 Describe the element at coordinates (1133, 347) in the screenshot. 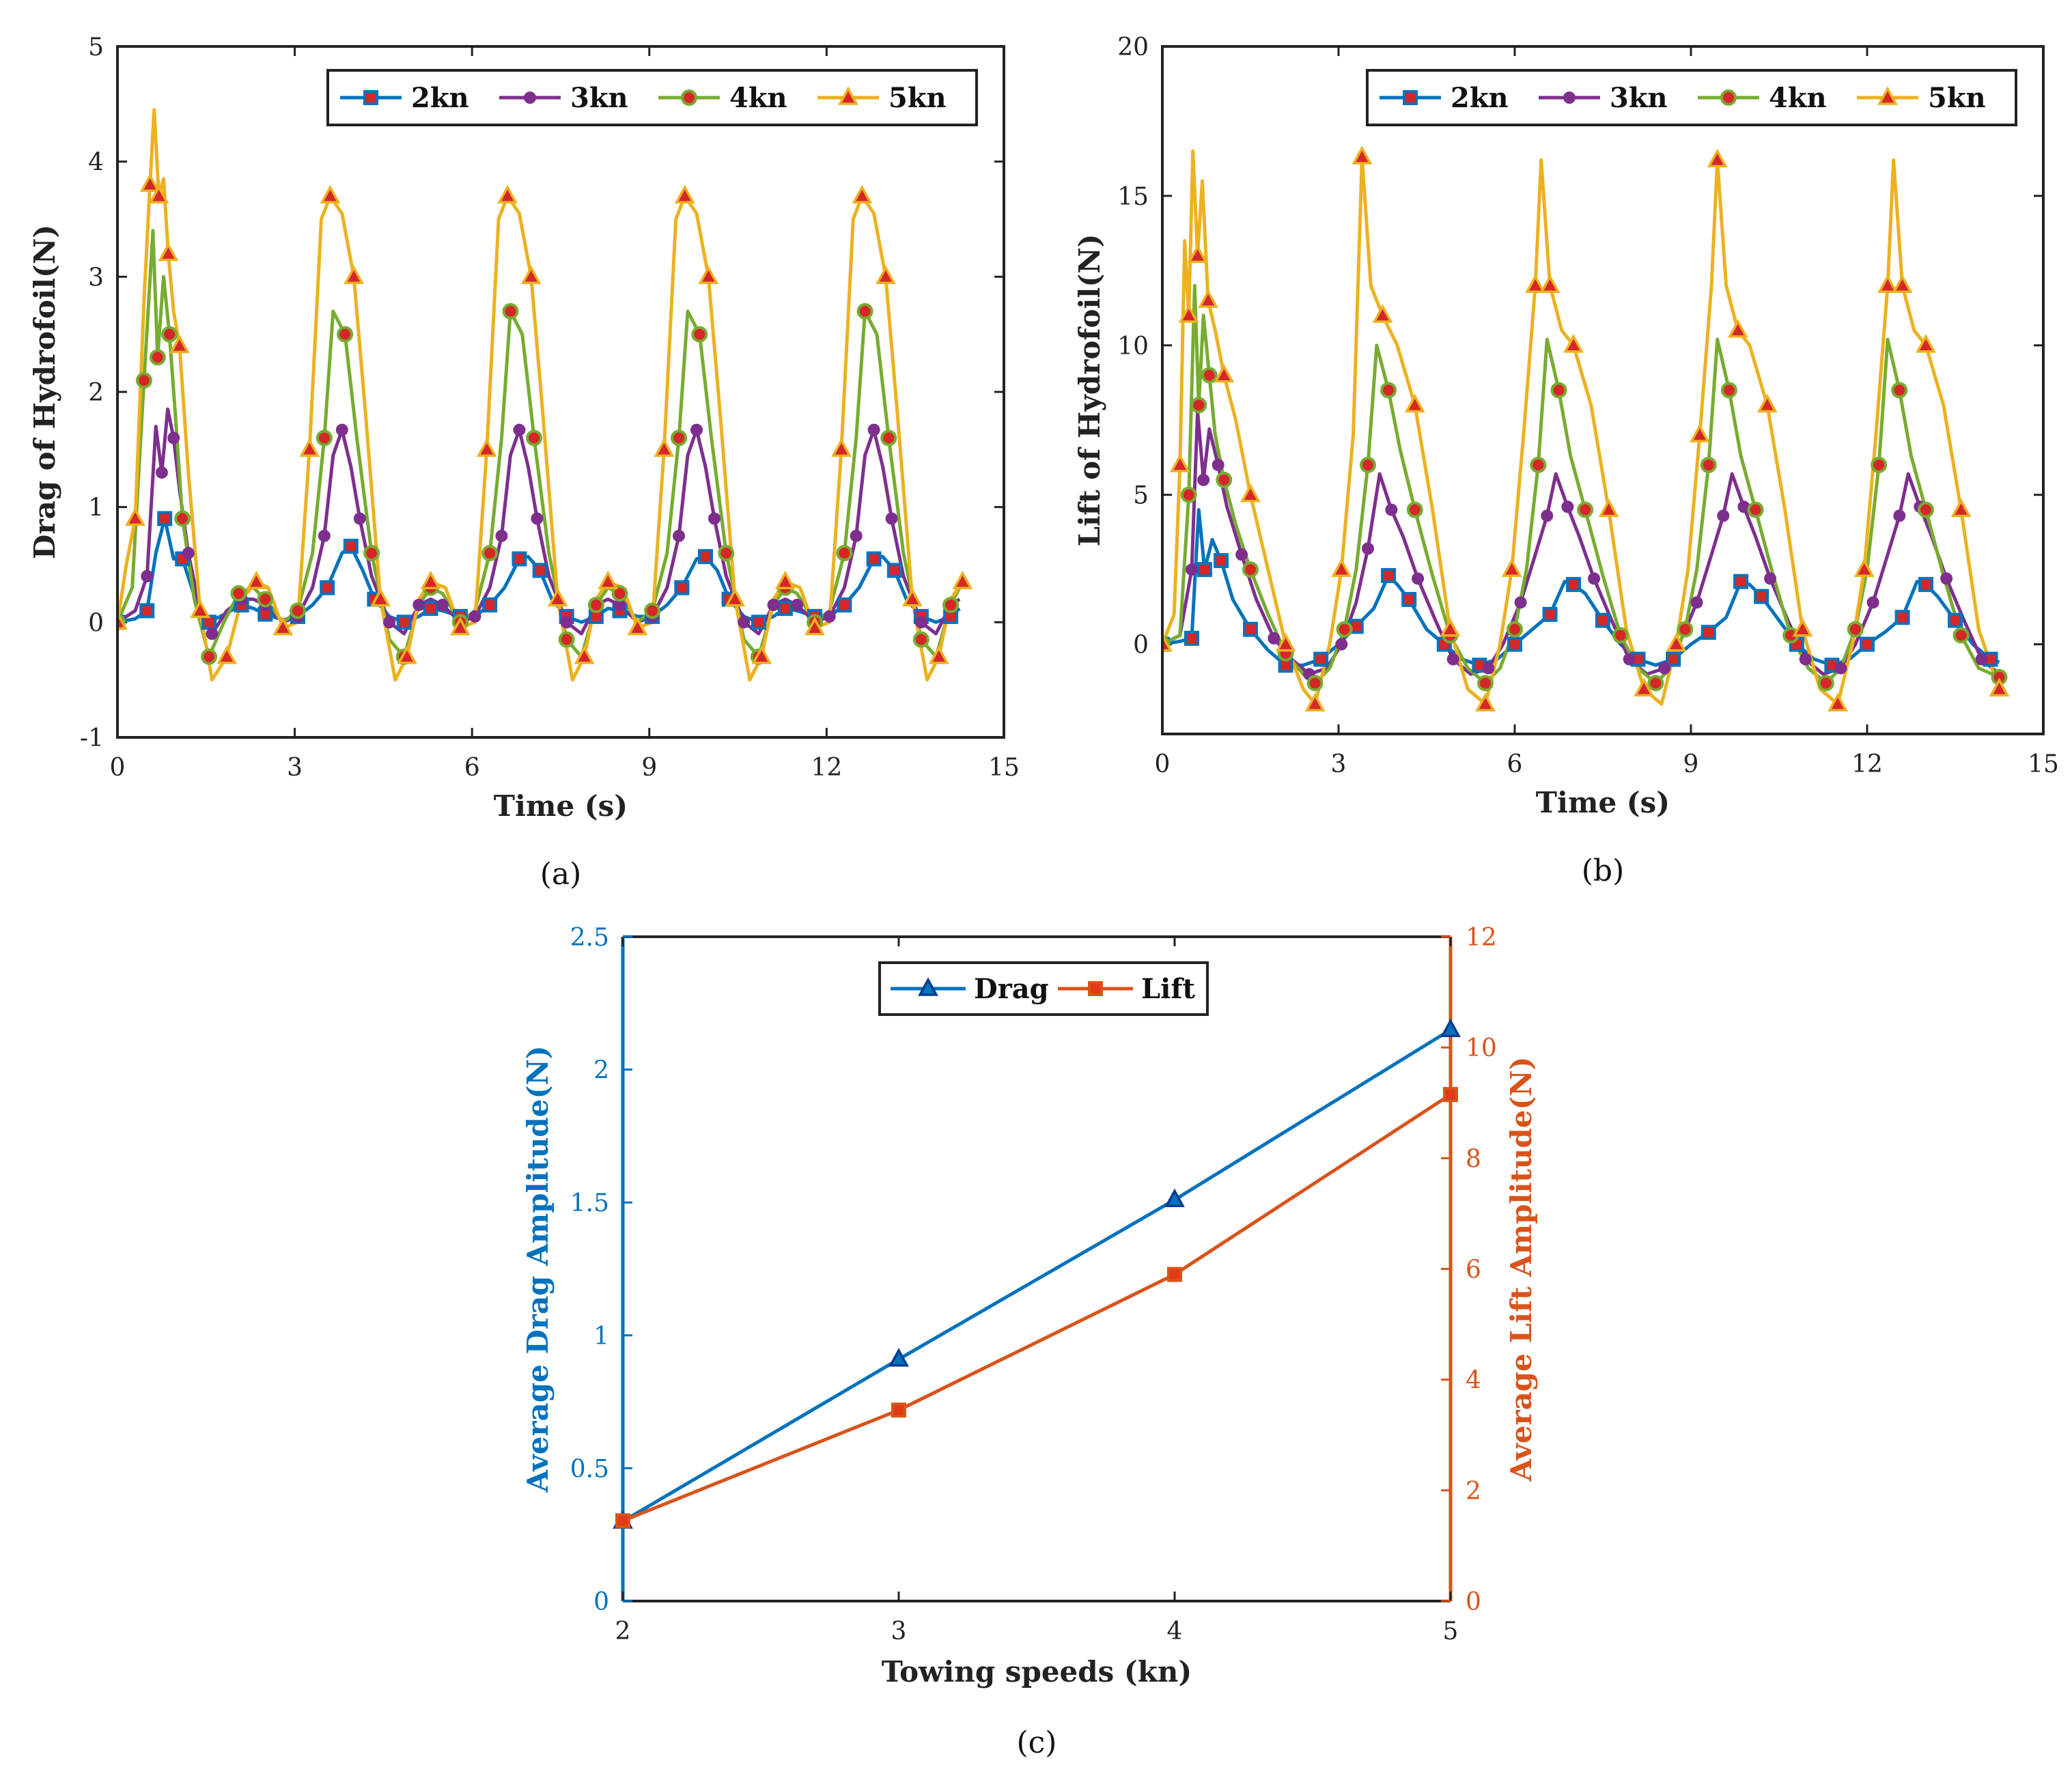

I see `y-tick-label: 10` at that location.